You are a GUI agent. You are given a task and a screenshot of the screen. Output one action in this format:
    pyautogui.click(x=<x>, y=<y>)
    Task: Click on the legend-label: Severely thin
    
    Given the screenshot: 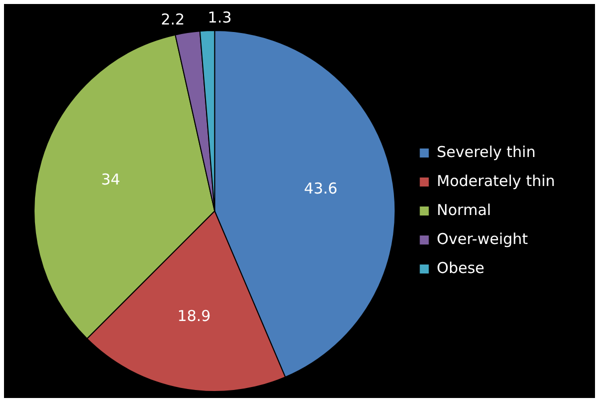 What is the action you would take?
    pyautogui.click(x=486, y=151)
    